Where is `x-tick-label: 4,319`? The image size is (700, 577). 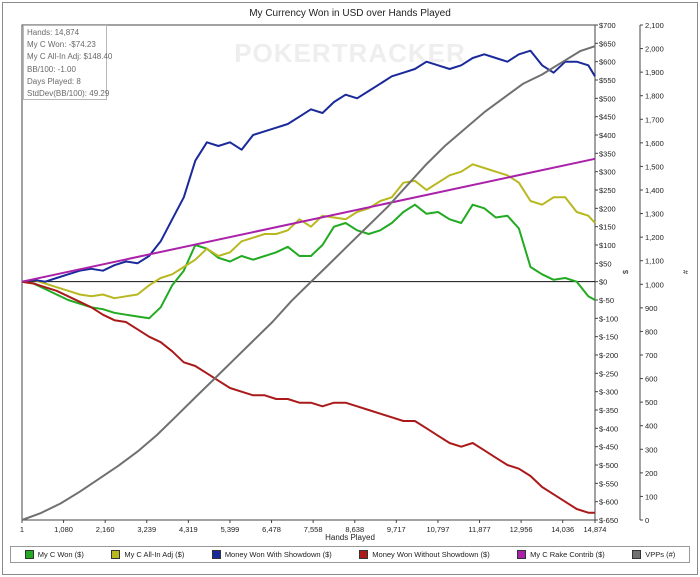 x-tick-label: 4,319 is located at coordinates (188, 529).